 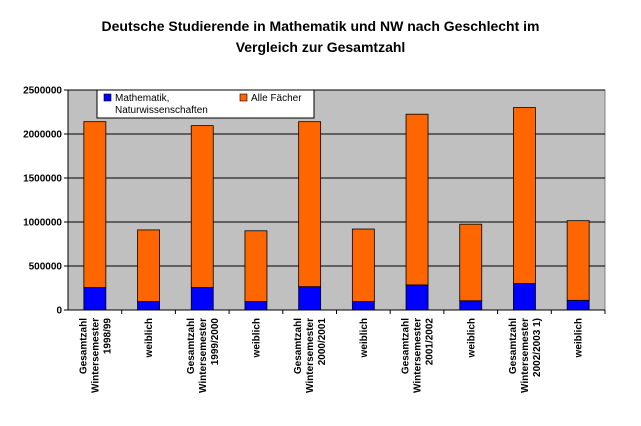 What do you see at coordinates (322, 342) in the screenshot?
I see `x-tick-label-line: 2000/2001` at bounding box center [322, 342].